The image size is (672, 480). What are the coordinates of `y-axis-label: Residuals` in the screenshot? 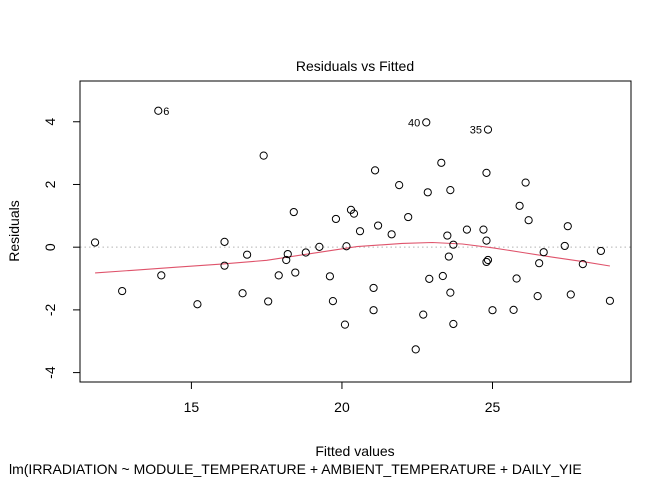 It's located at (14, 230).